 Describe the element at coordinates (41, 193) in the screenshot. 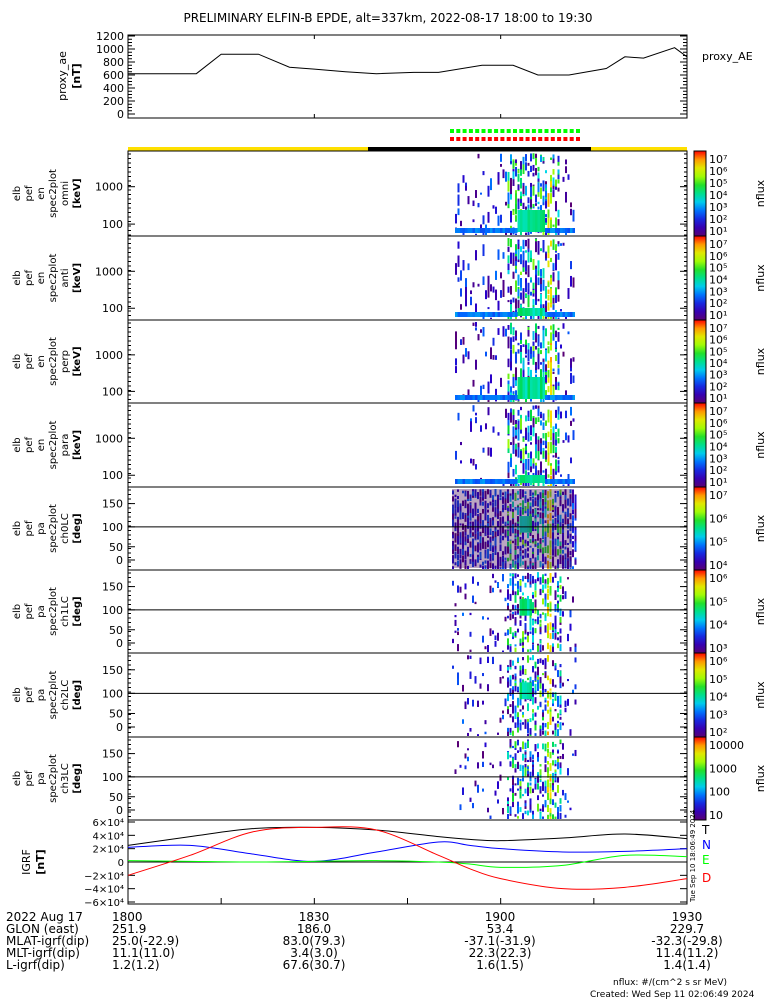

I see `spectrogram-label-line: en` at that location.